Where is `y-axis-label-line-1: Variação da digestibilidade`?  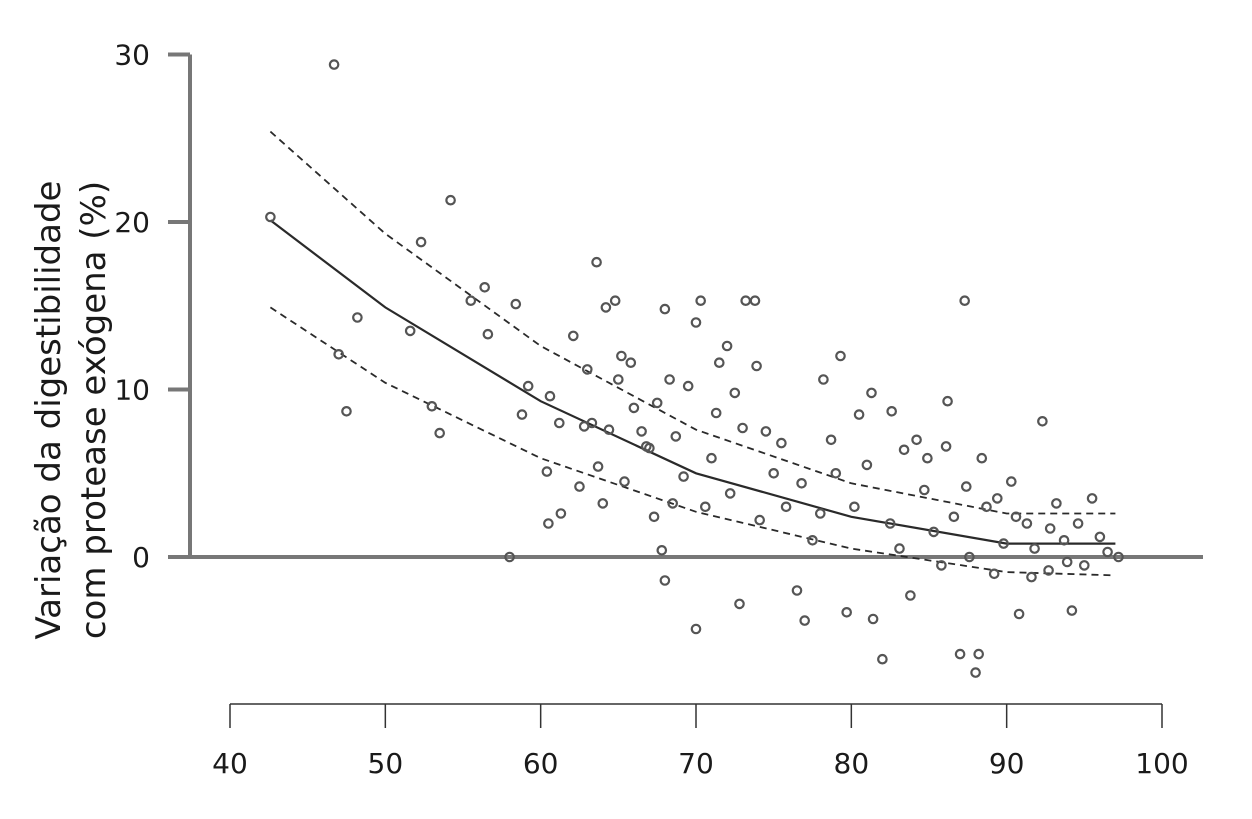 y-axis-label-line-1: Variação da digestibilidade is located at coordinates (49, 410).